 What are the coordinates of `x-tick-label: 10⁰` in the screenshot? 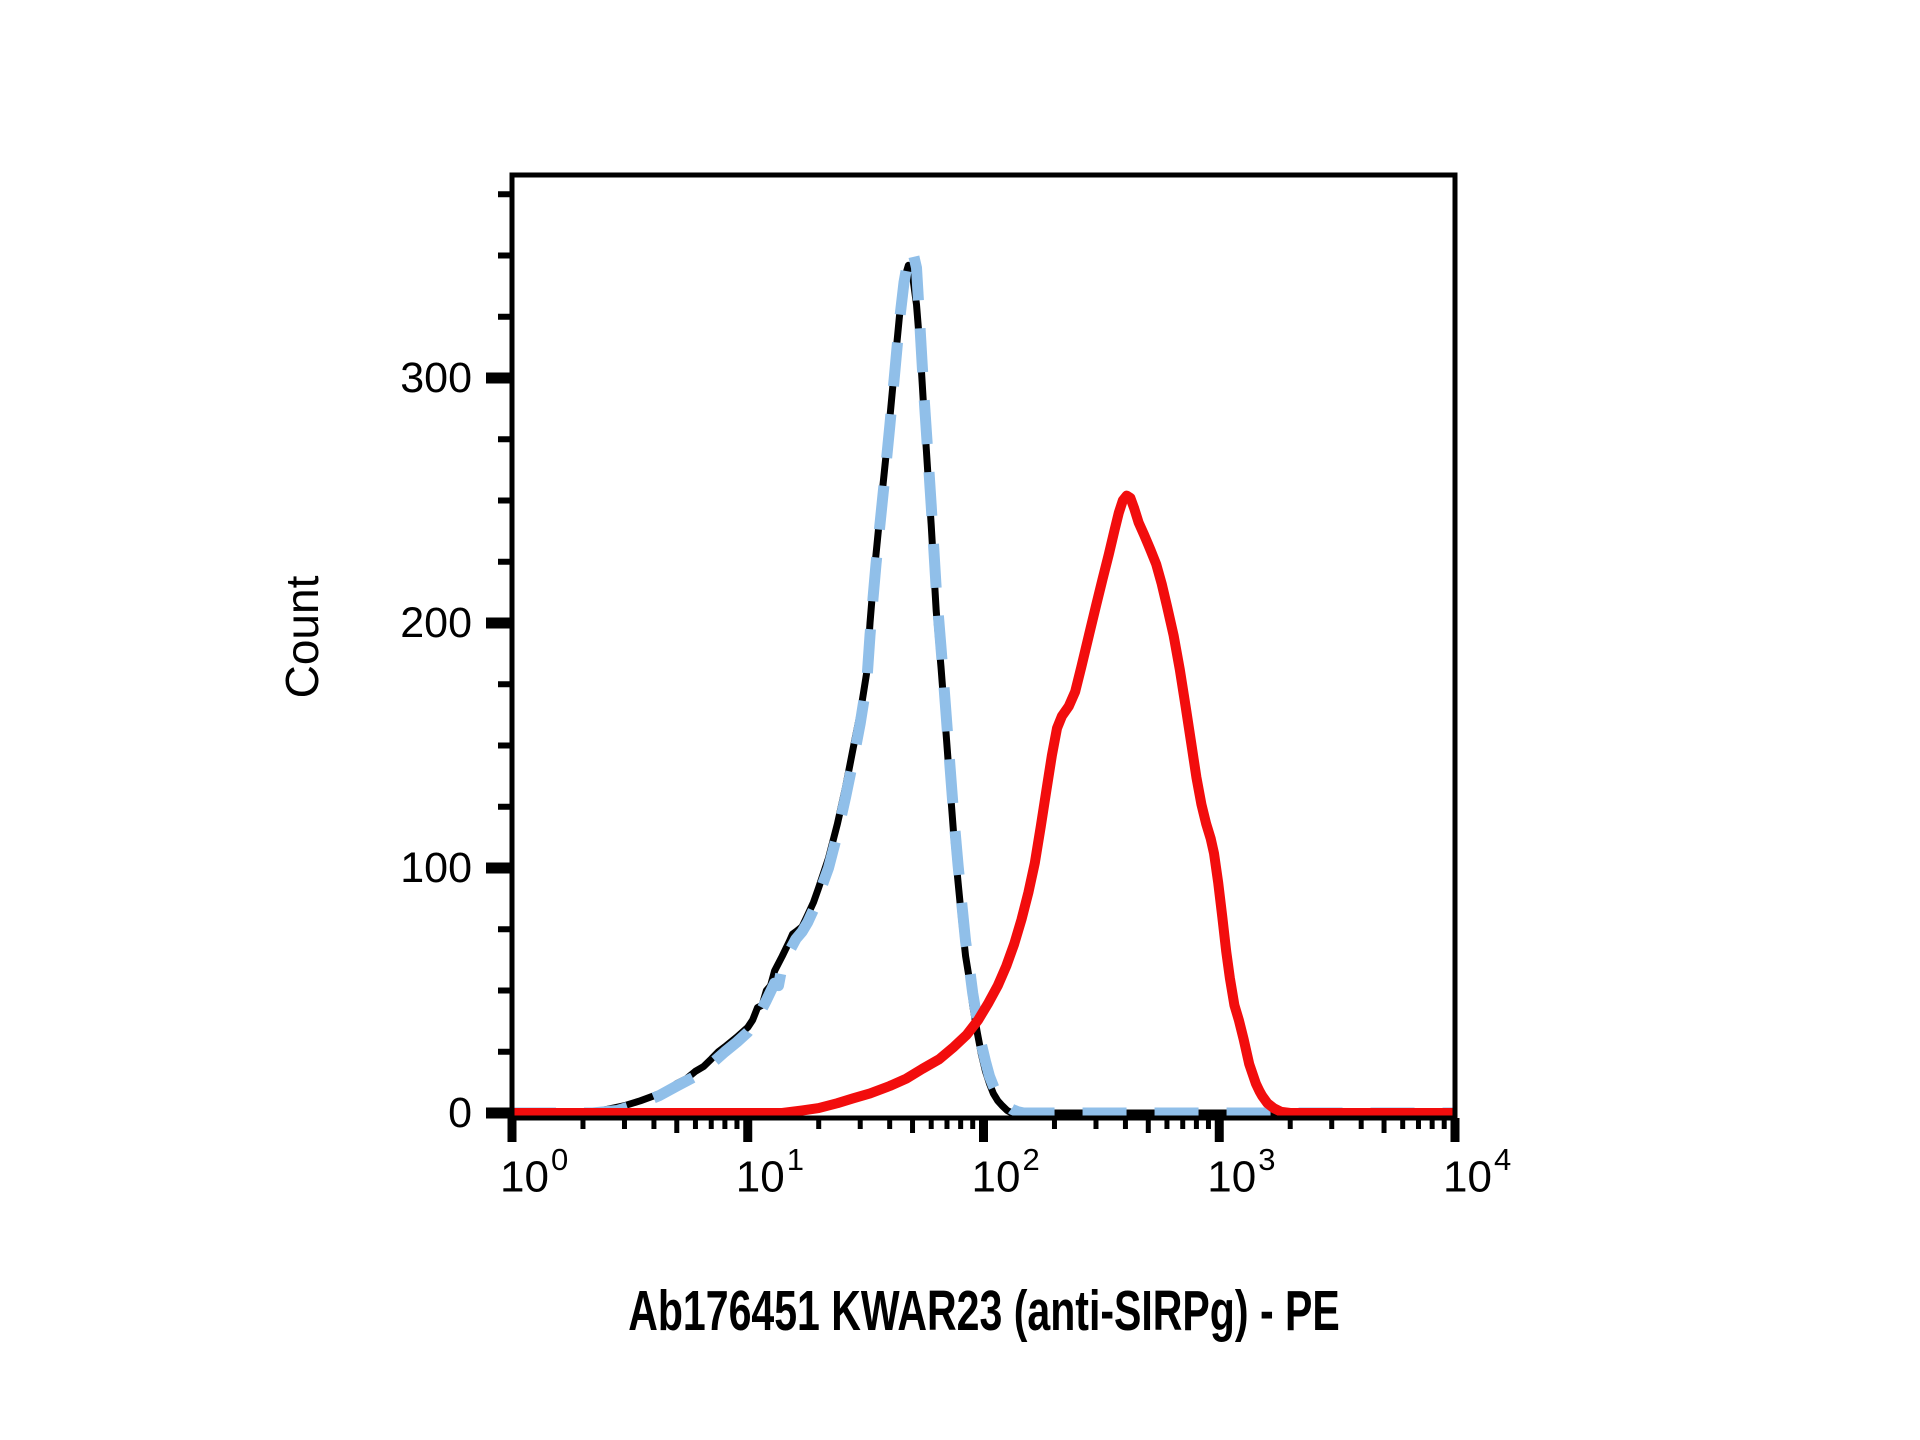 It's located at (534, 1172).